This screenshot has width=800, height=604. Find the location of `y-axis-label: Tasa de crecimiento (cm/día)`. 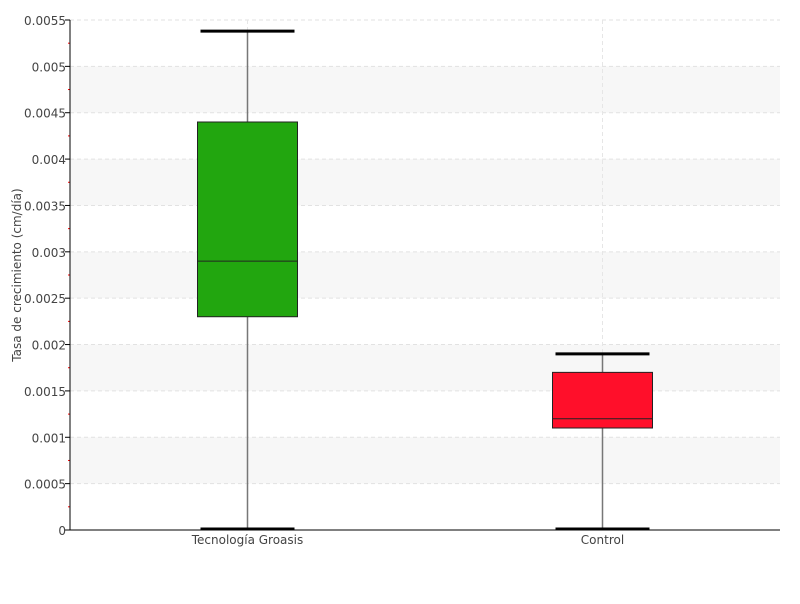

y-axis-label: Tasa de crecimiento (cm/día) is located at coordinates (17, 275).